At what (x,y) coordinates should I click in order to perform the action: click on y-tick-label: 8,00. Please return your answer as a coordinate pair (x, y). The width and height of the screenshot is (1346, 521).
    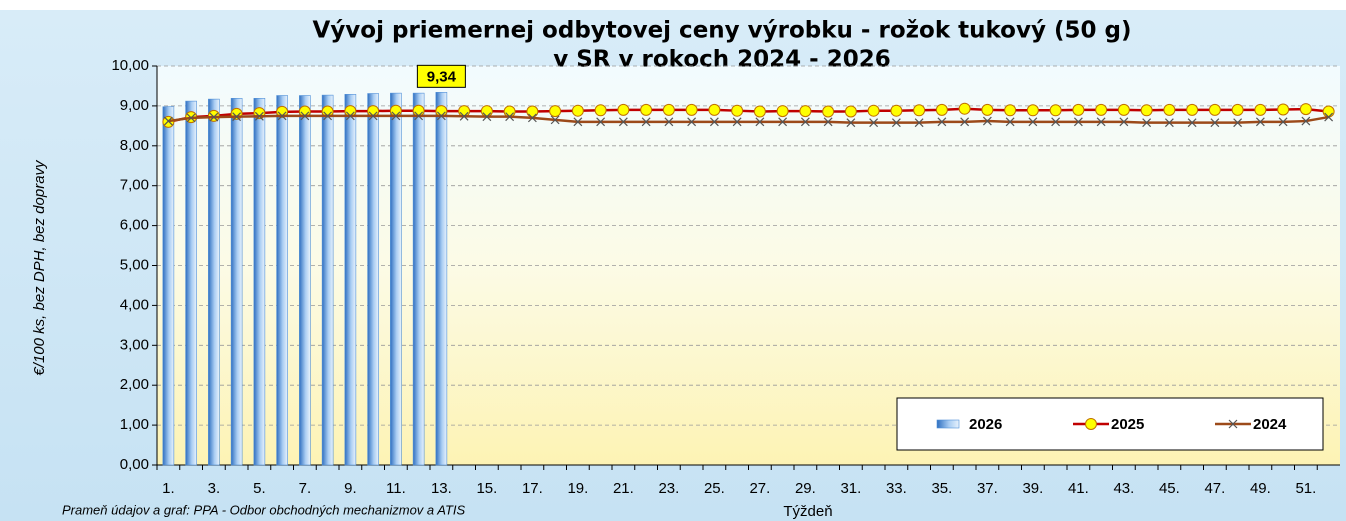
    Looking at the image, I should click on (134, 145).